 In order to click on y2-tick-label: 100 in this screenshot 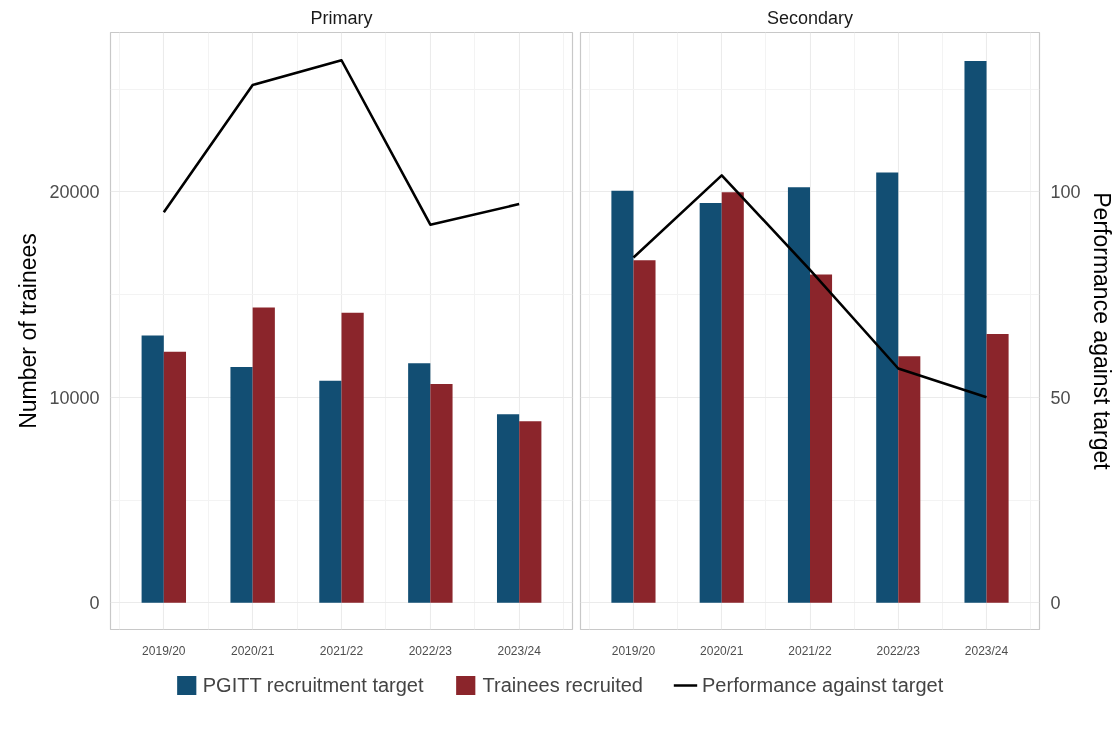, I will do `click(1065, 192)`.